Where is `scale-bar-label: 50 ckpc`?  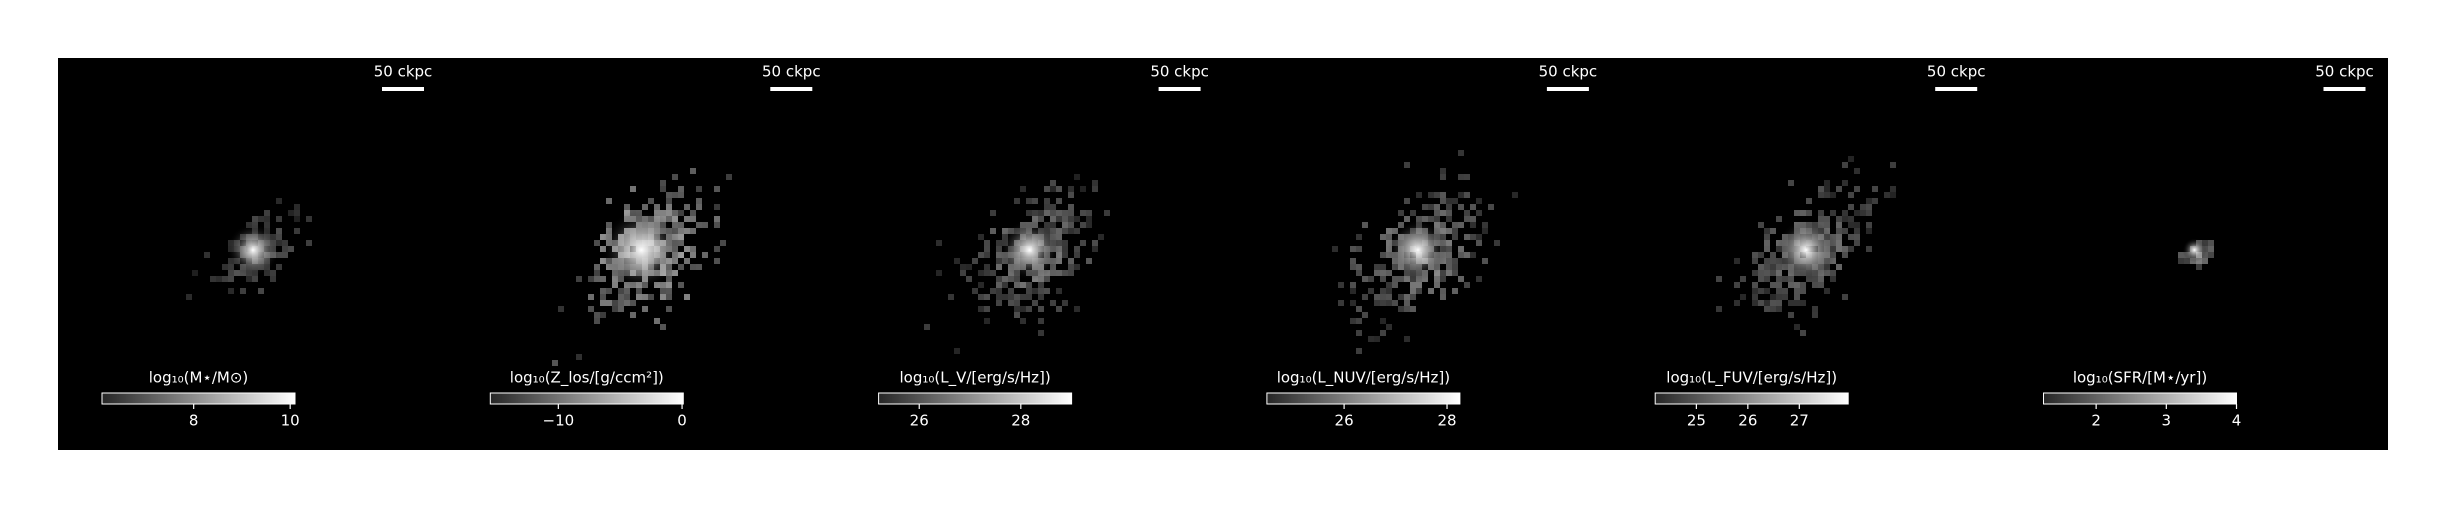 scale-bar-label: 50 ckpc is located at coordinates (791, 72).